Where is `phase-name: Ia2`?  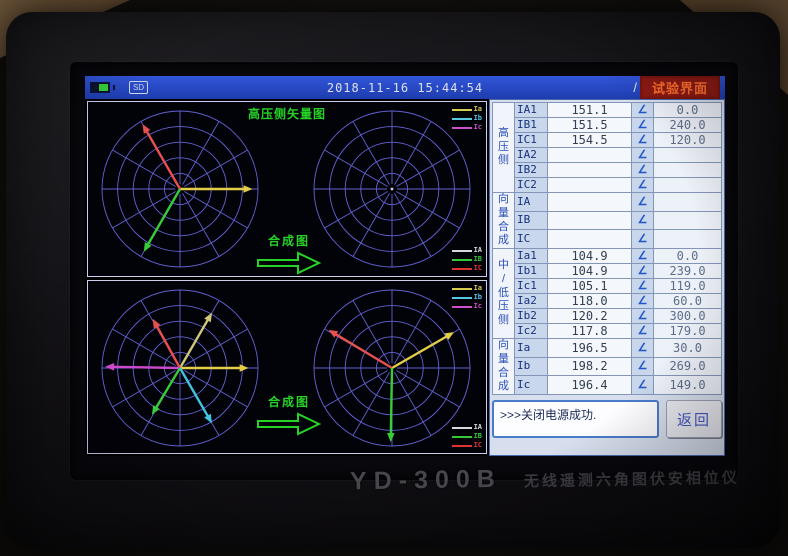 phase-name: Ia2 is located at coordinates (531, 301).